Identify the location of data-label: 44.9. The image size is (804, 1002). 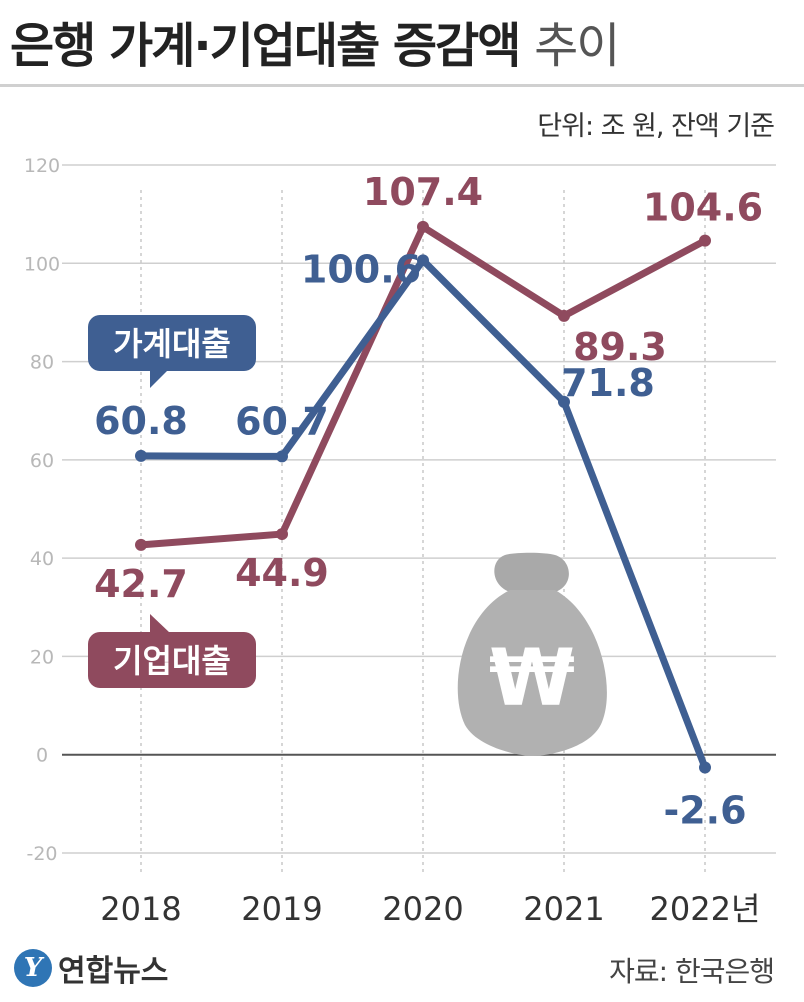
(282, 573).